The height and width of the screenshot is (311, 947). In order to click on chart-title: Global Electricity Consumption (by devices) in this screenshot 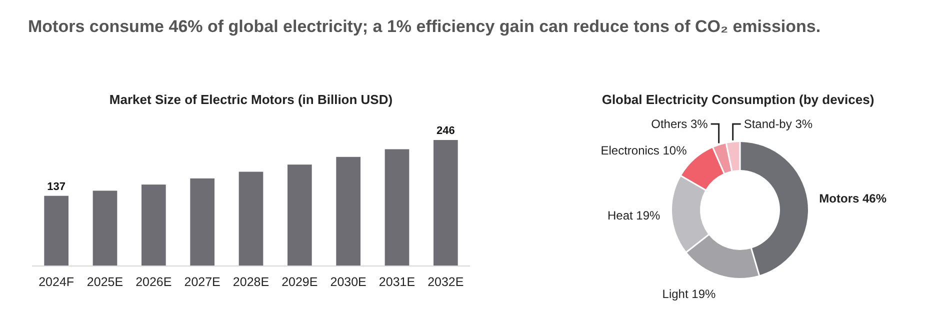, I will do `click(738, 99)`.